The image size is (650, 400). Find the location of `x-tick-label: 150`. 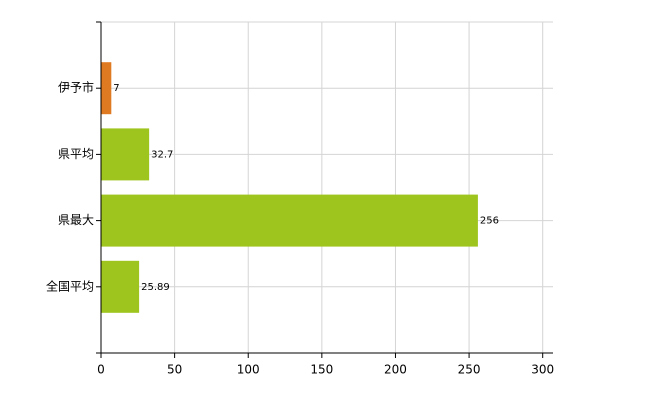

x-tick-label: 150 is located at coordinates (321, 370).